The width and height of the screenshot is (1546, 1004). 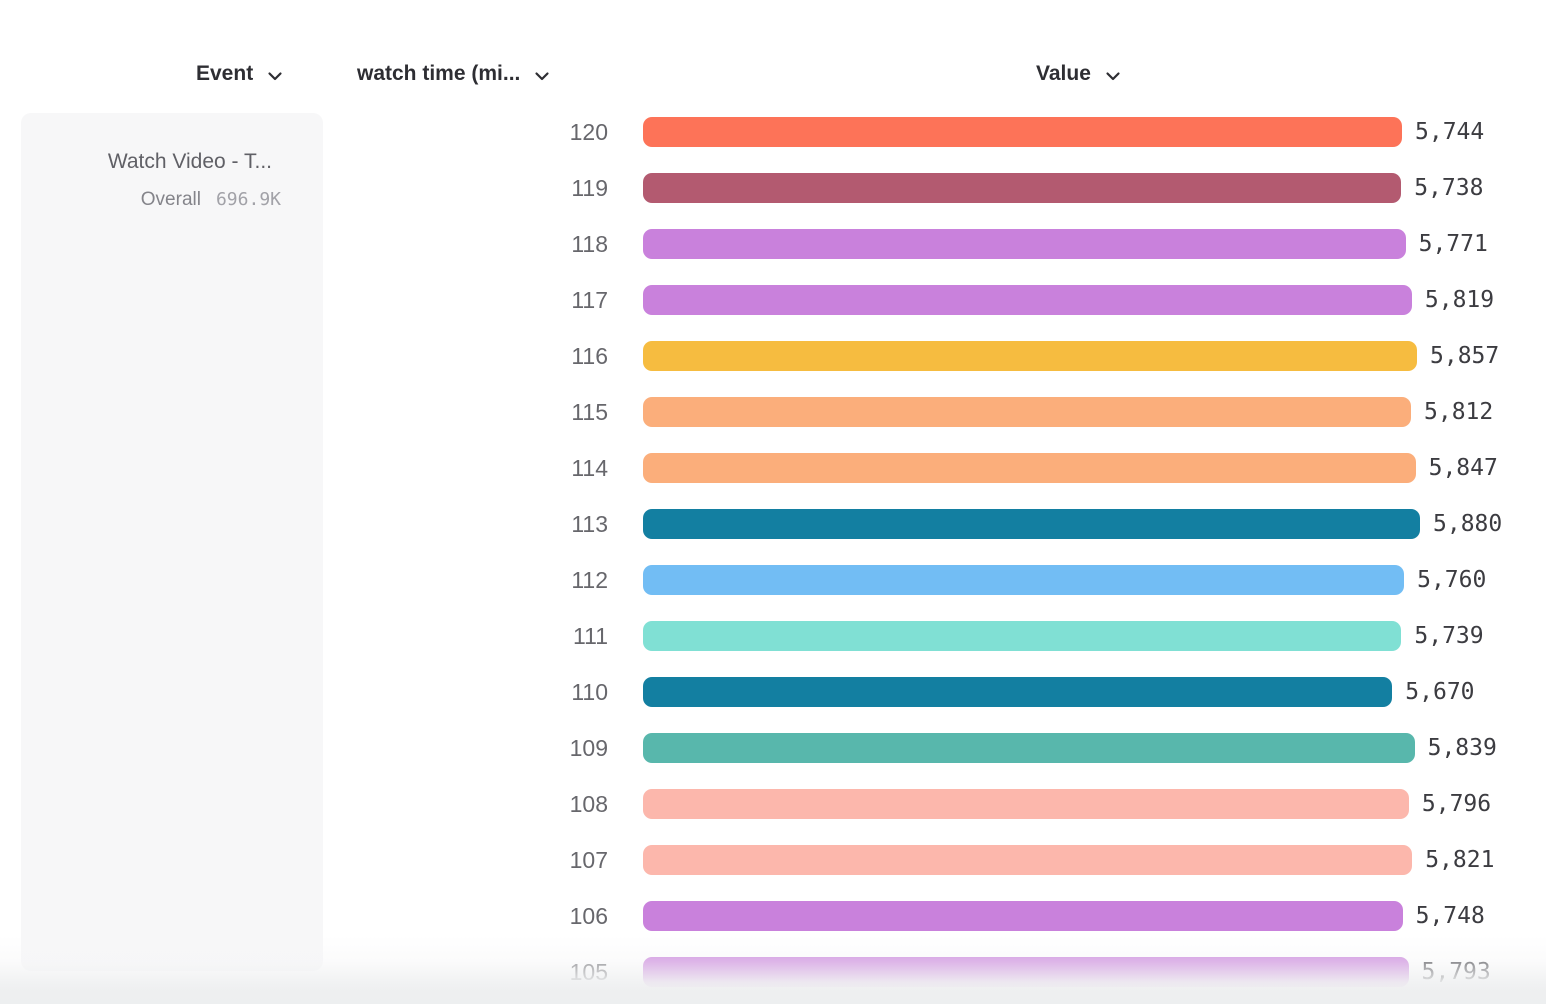 What do you see at coordinates (589, 243) in the screenshot?
I see `row-category-label: 118` at bounding box center [589, 243].